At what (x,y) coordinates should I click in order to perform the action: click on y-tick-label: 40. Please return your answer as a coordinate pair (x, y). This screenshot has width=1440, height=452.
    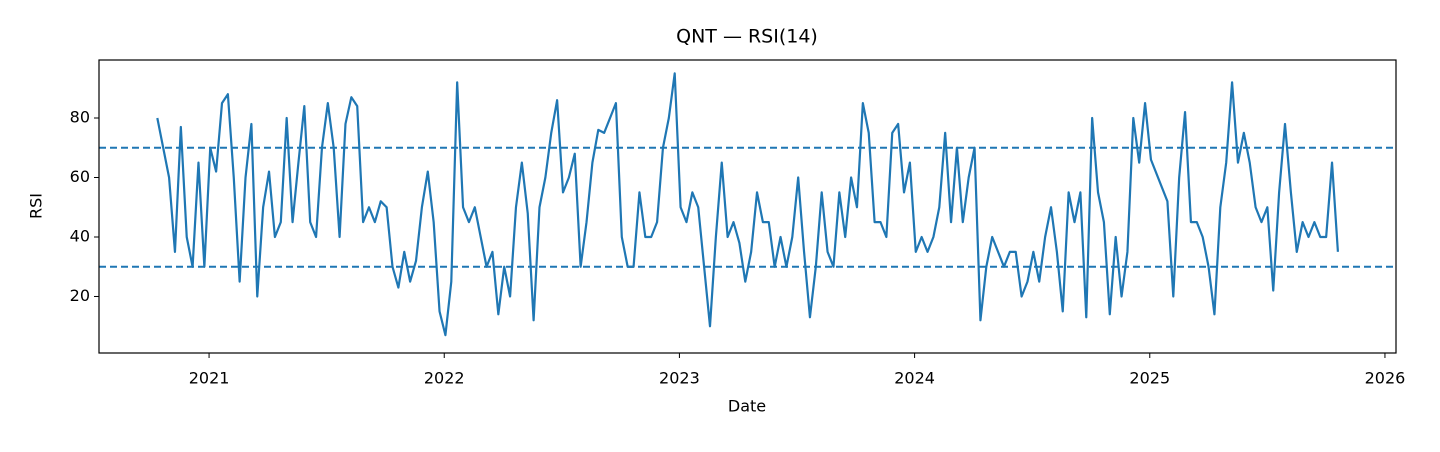
    Looking at the image, I should click on (80, 235).